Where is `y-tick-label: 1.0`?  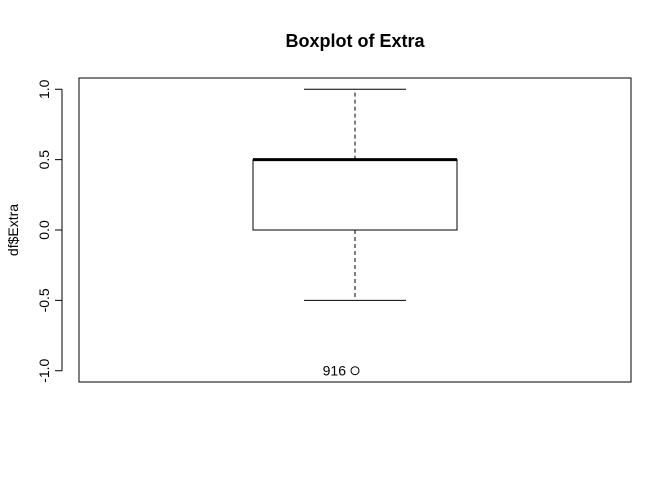
y-tick-label: 1.0 is located at coordinates (44, 89).